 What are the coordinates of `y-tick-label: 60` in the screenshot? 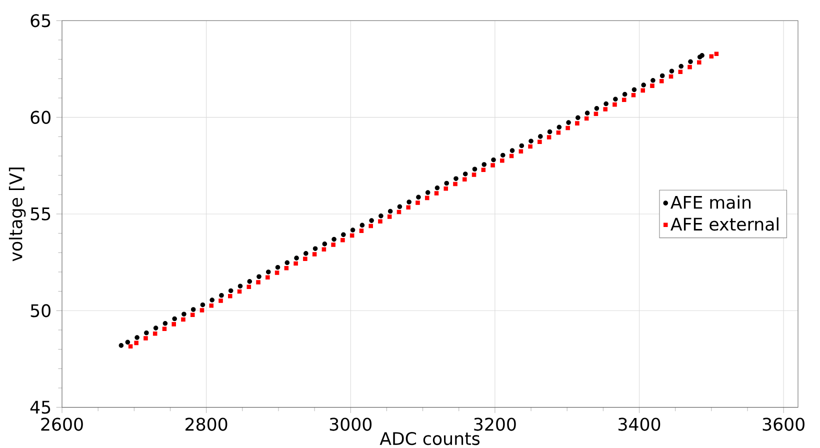 It's located at (40, 117).